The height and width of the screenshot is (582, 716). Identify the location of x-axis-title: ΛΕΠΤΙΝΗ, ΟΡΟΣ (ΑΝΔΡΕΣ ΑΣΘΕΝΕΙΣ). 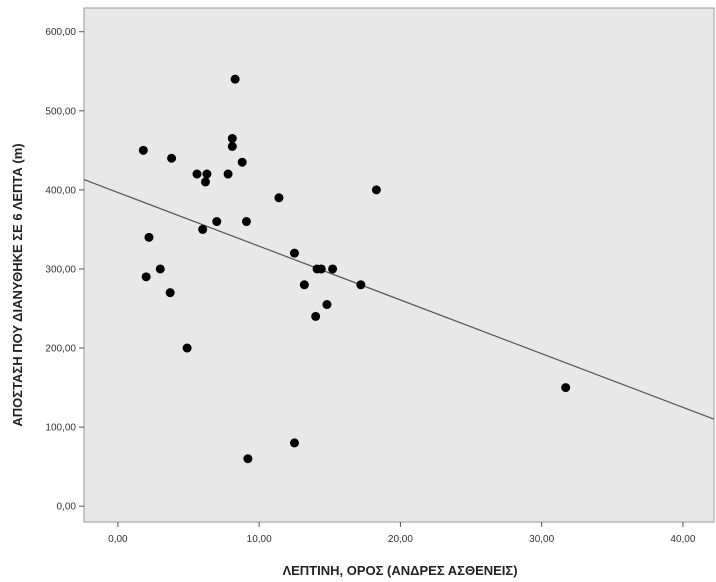
(399, 570).